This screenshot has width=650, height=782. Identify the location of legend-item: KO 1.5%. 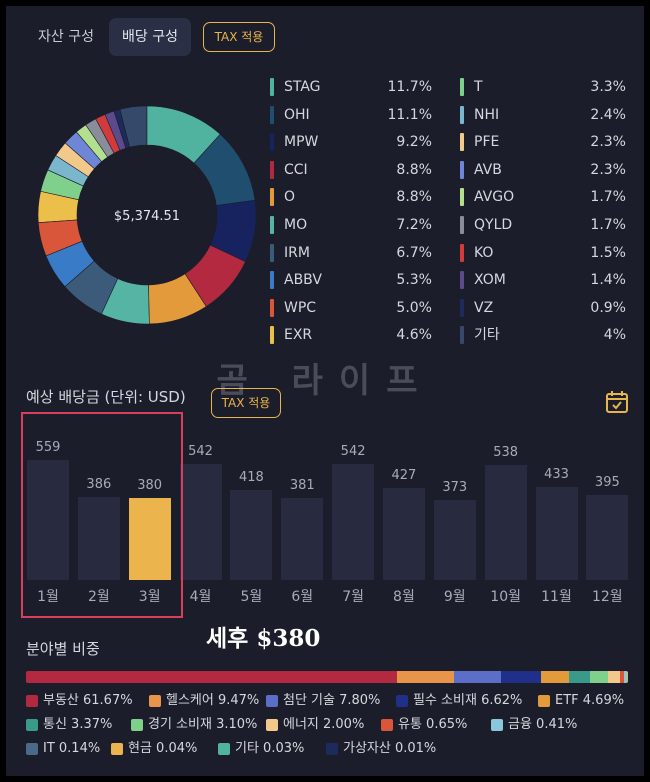
(543, 253).